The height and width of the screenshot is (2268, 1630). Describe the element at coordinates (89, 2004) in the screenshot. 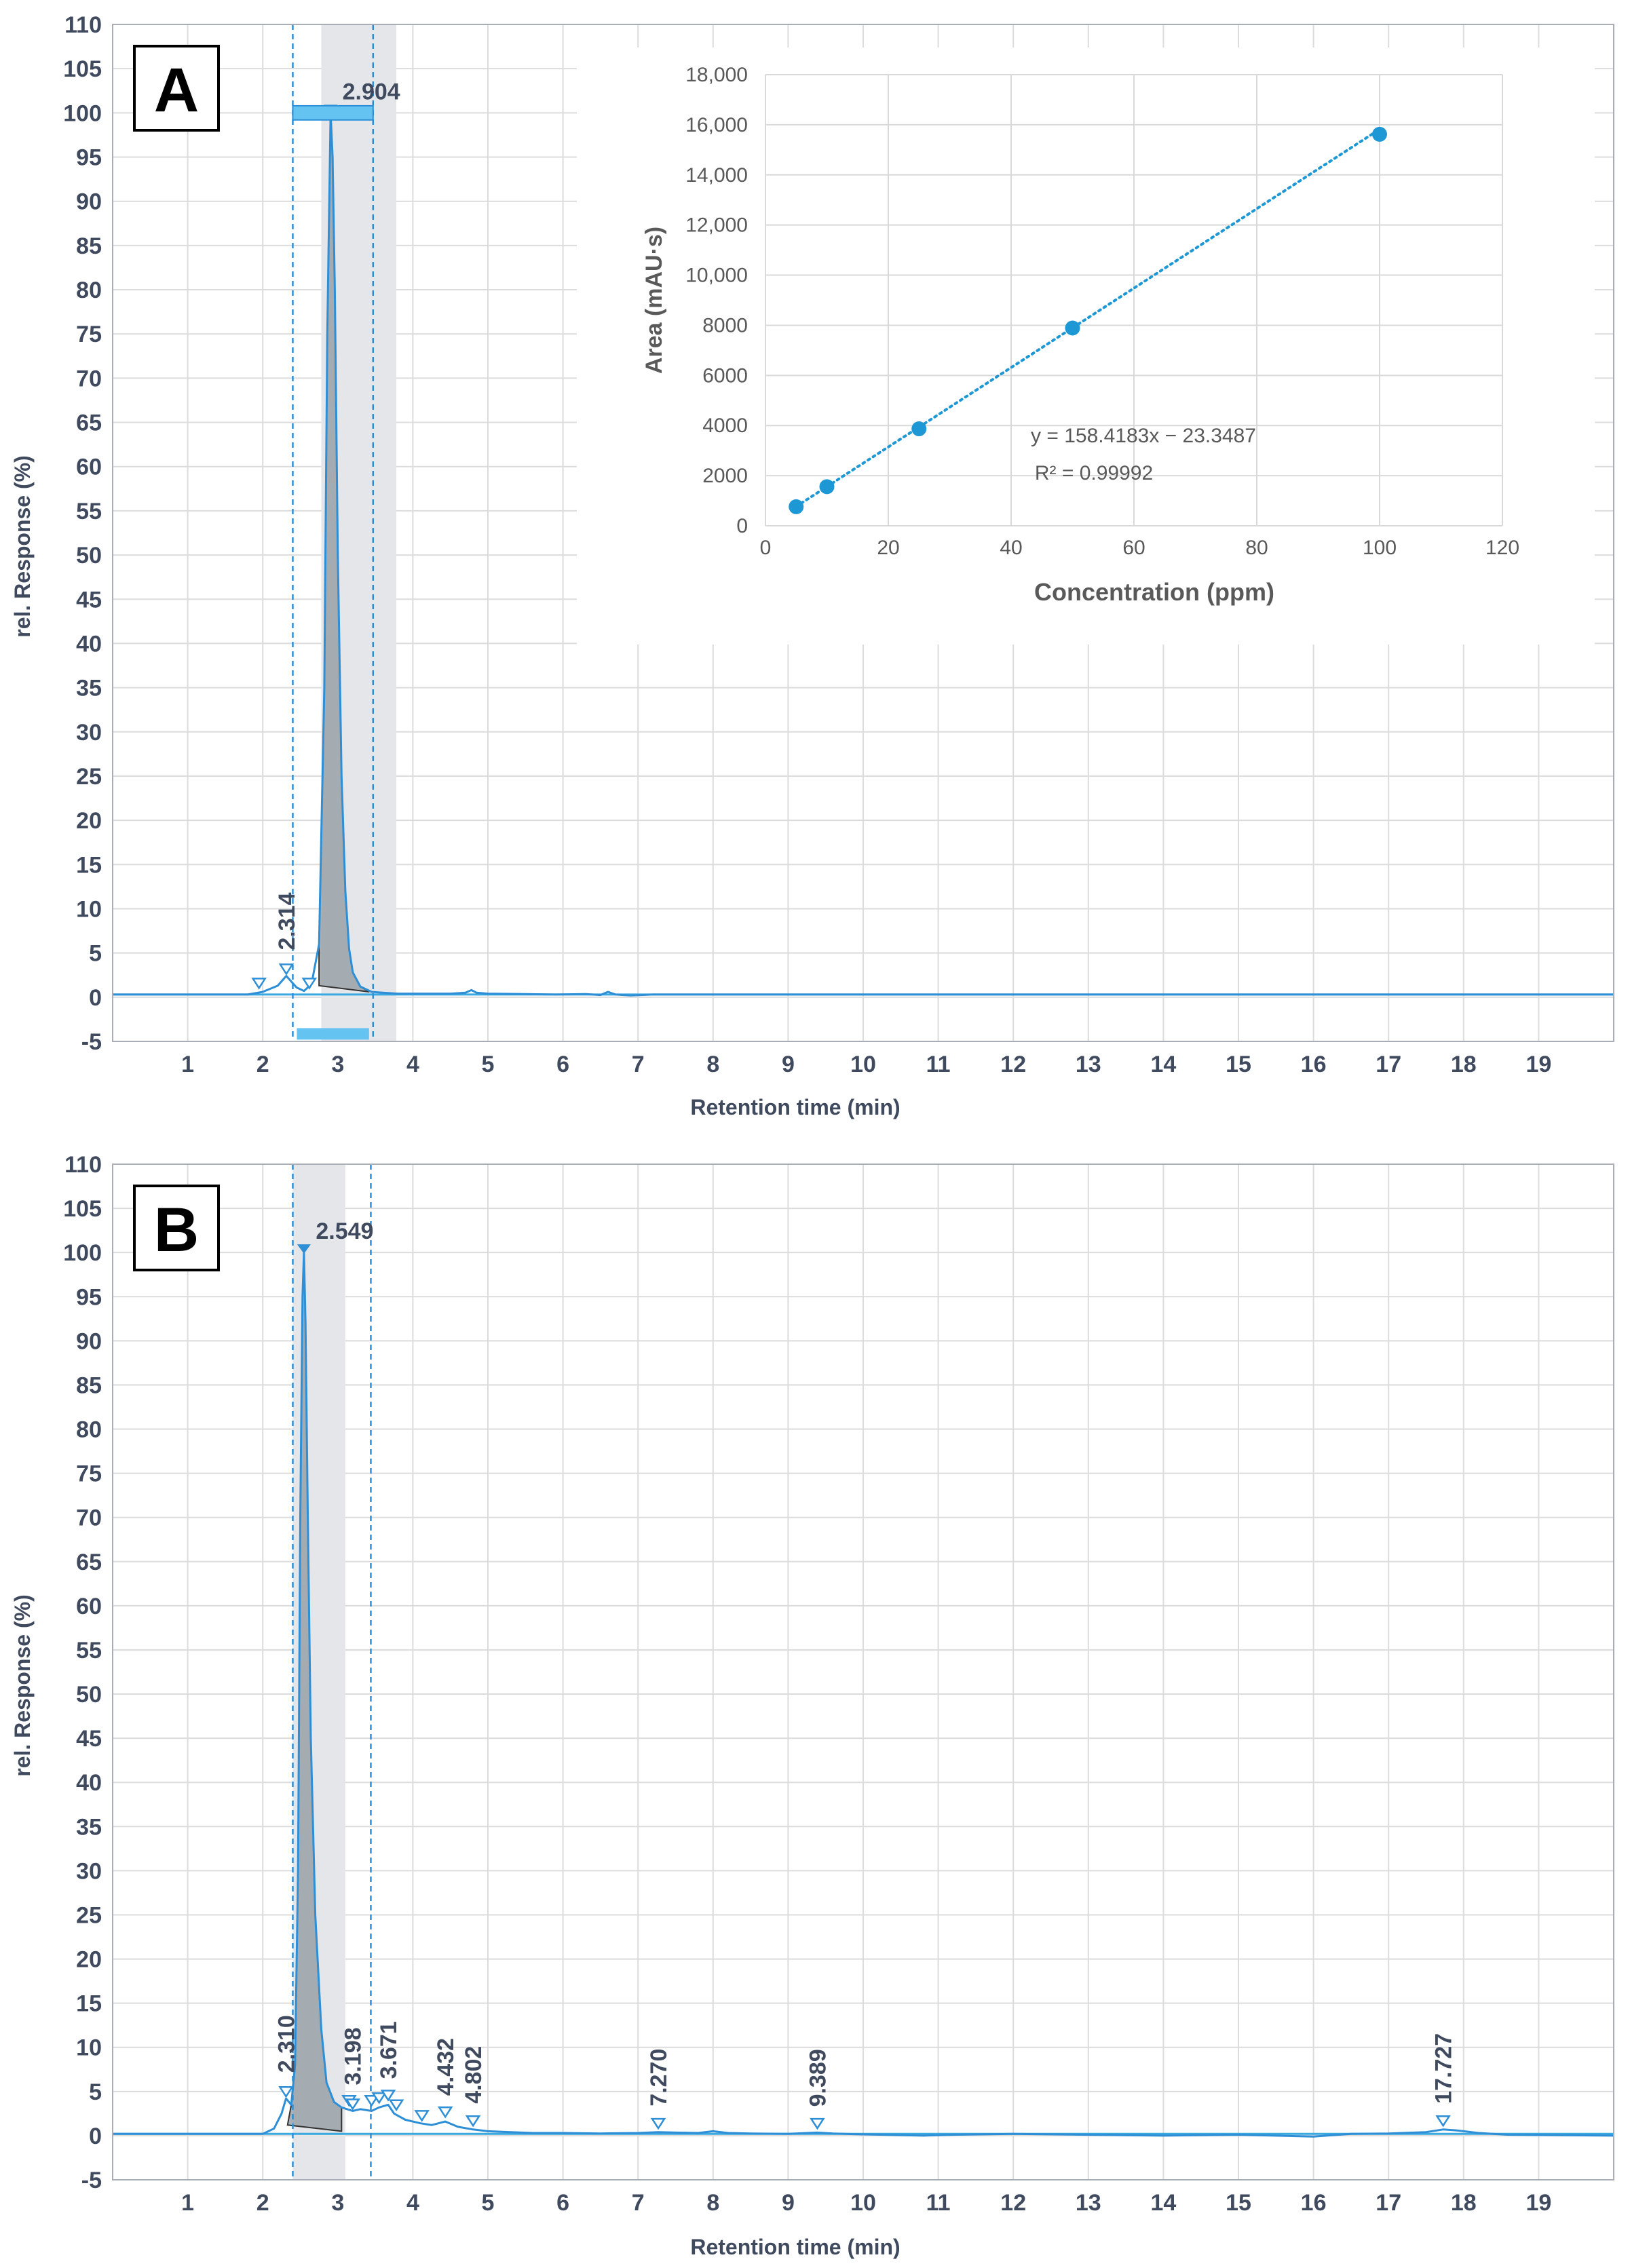

I see `y-tick-label: 15` at that location.